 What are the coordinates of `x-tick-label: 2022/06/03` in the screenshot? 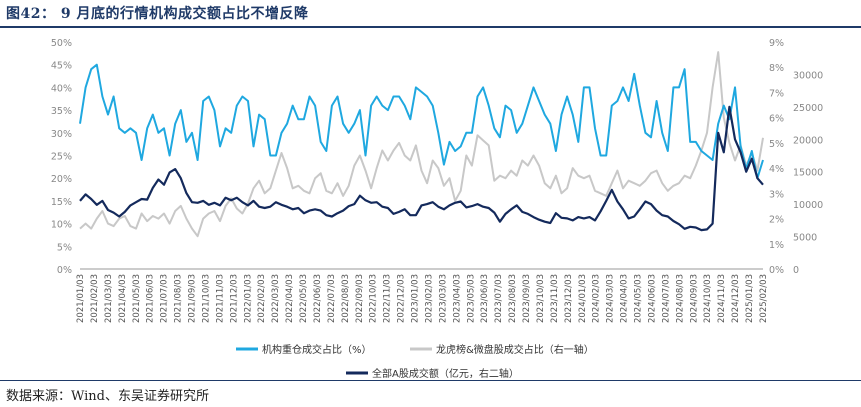 It's located at (318, 298).